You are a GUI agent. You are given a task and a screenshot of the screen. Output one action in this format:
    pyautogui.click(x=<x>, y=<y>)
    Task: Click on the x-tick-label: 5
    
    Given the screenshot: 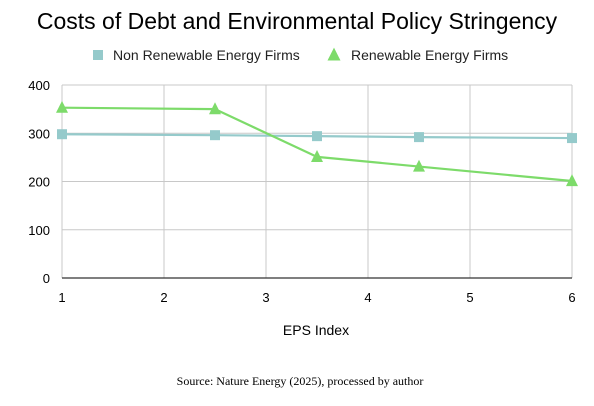 What is the action you would take?
    pyautogui.click(x=469, y=297)
    